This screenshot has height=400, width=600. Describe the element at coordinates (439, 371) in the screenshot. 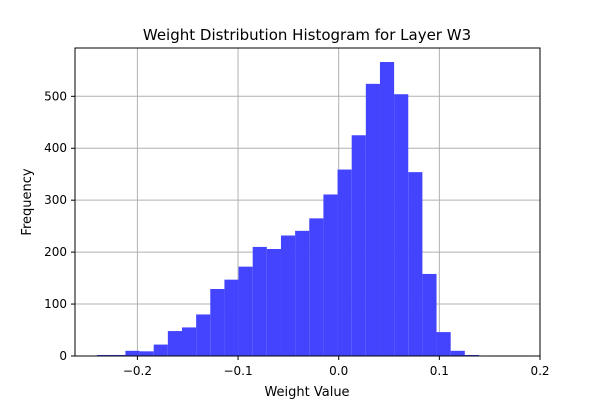

I see `x-tick-label: 0.1` at that location.